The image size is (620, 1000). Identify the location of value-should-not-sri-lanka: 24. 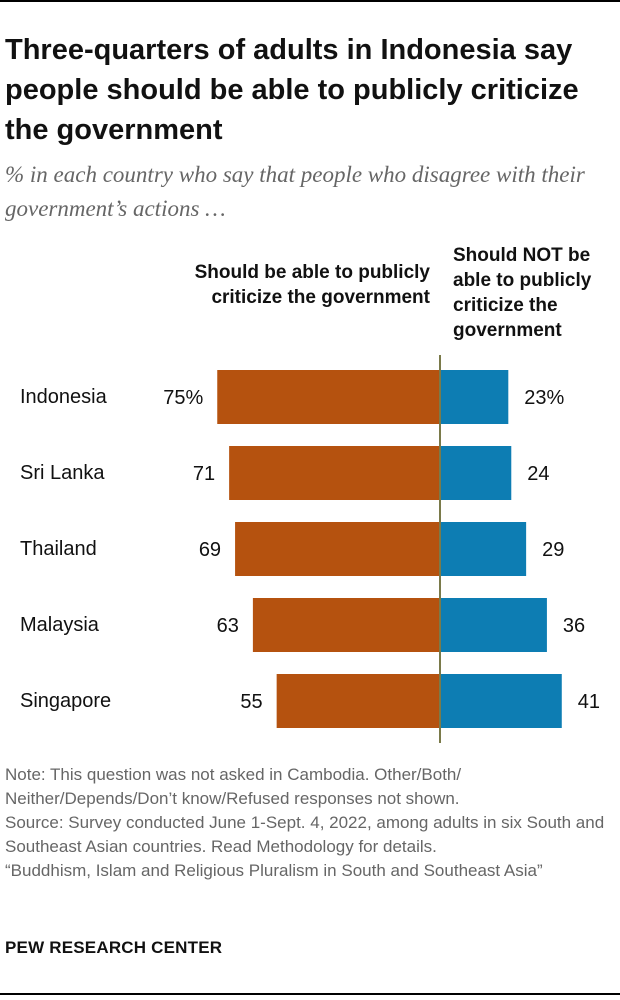
(538, 474).